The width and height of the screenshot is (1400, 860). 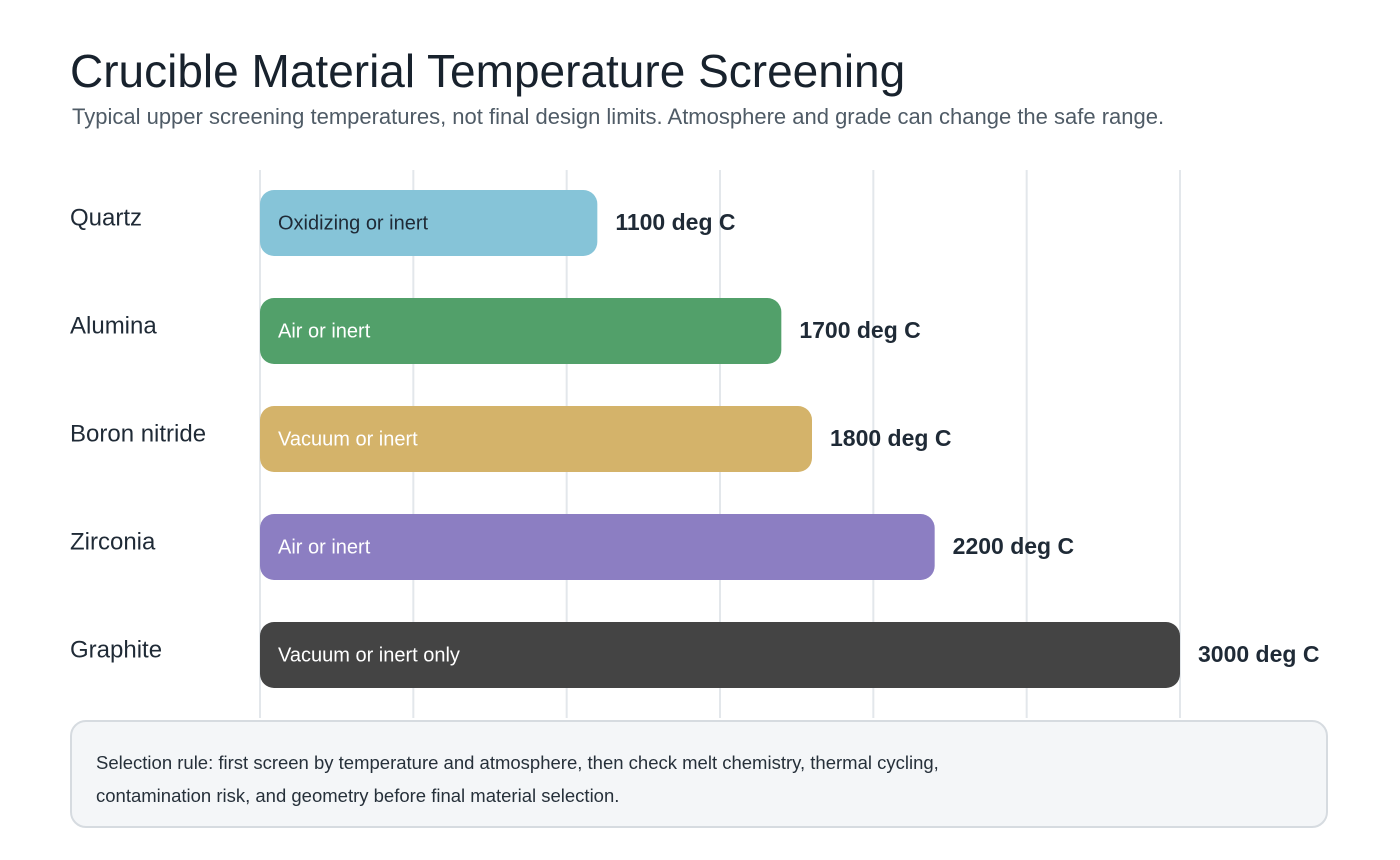 I want to click on category-label: Quartz, so click(x=106, y=217).